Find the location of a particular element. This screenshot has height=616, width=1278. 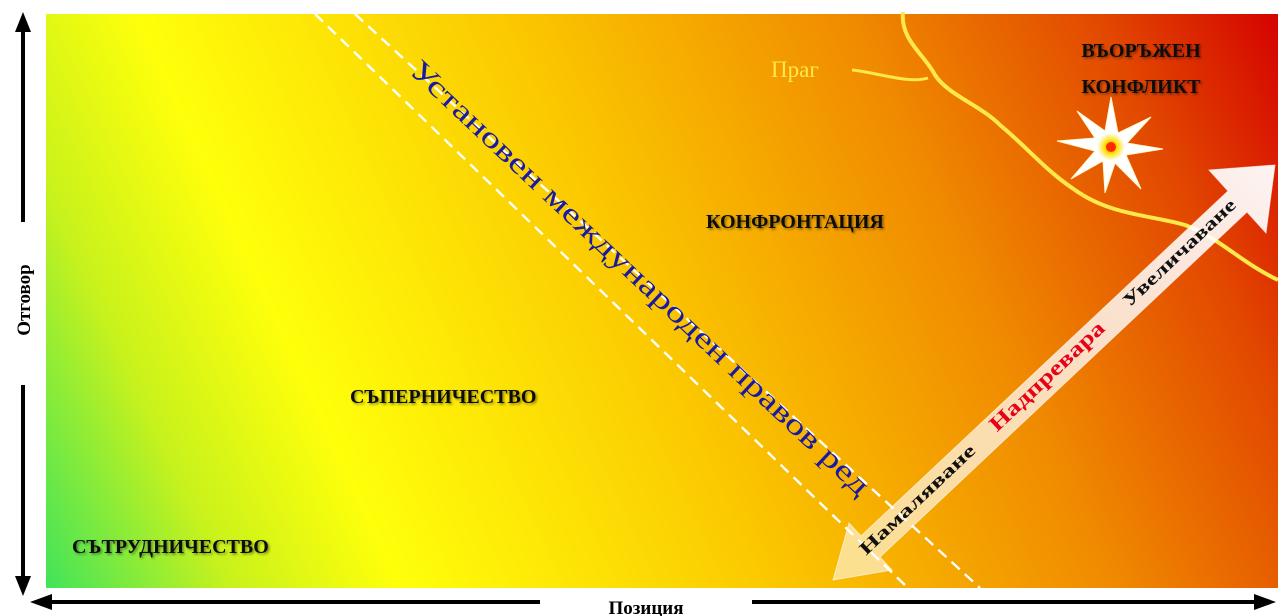

y-axis-label: Отговор is located at coordinates (24, 300).